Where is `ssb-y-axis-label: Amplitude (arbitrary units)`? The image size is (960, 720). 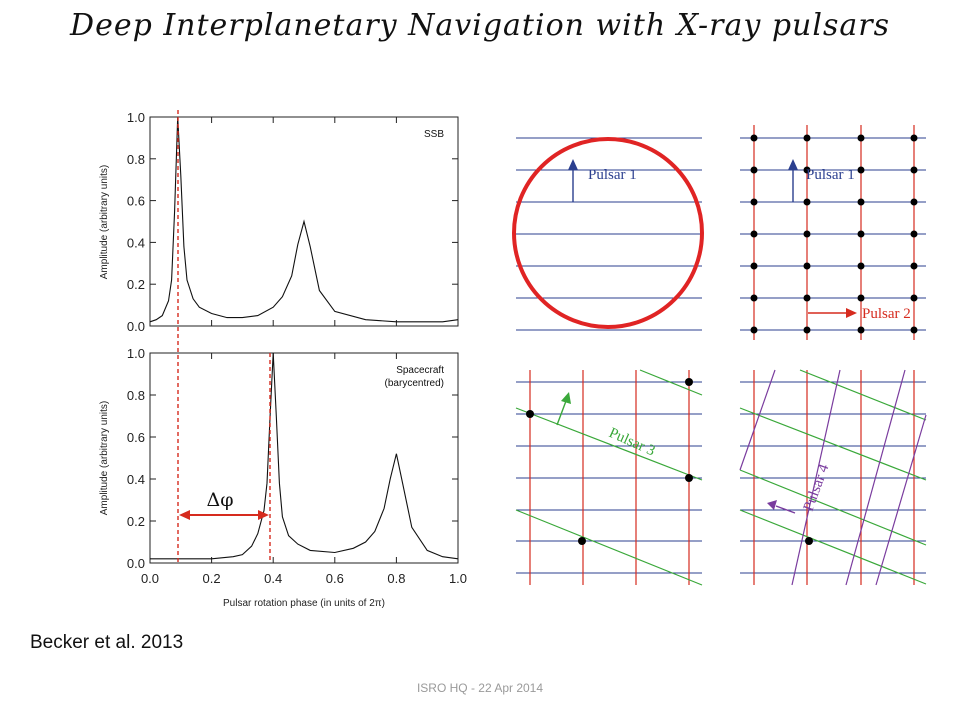
ssb-y-axis-label: Amplitude (arbitrary units) is located at coordinates (104, 222).